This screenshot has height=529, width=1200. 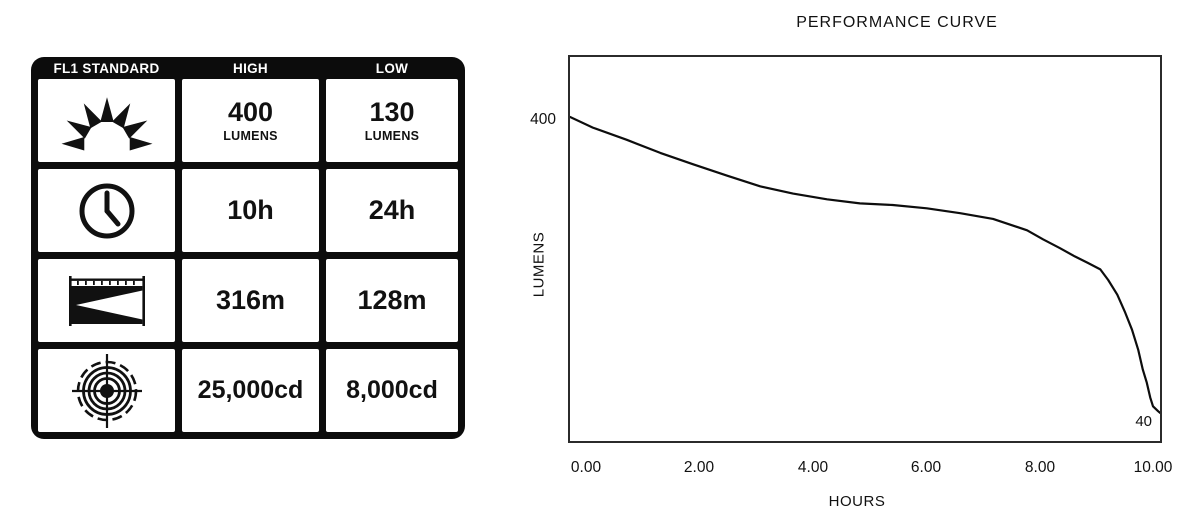 I want to click on light-output-icon-cell, so click(x=106, y=120).